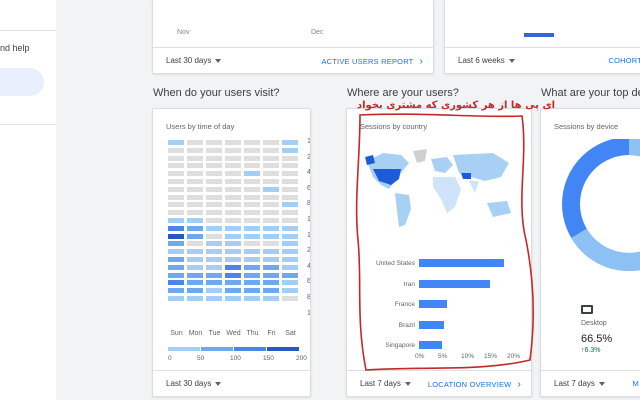 The width and height of the screenshot is (640, 400). I want to click on hour-label: 6pm, so click(309, 282).